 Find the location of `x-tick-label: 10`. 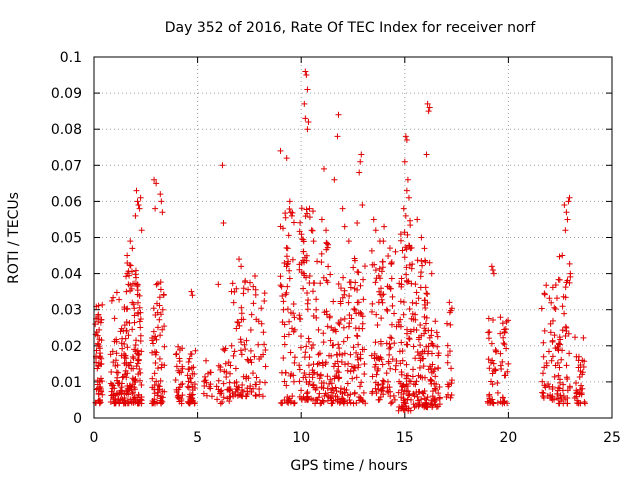

x-tick-label: 10 is located at coordinates (301, 438).